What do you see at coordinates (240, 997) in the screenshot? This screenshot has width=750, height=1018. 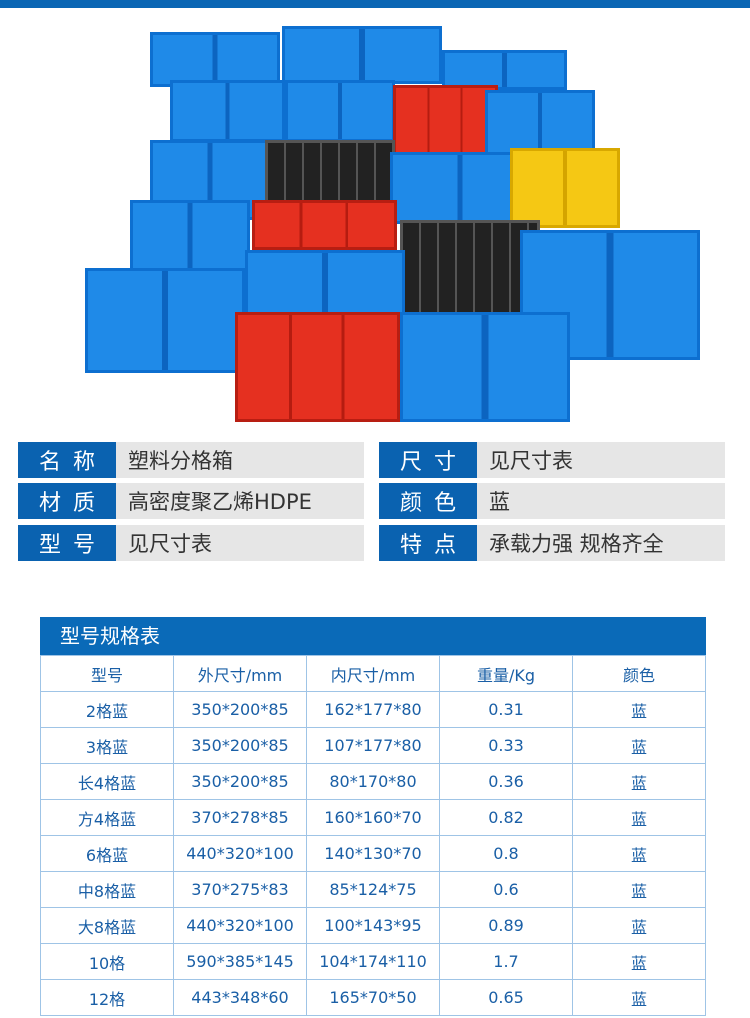 I see `table-cell: 443*348*60` at bounding box center [240, 997].